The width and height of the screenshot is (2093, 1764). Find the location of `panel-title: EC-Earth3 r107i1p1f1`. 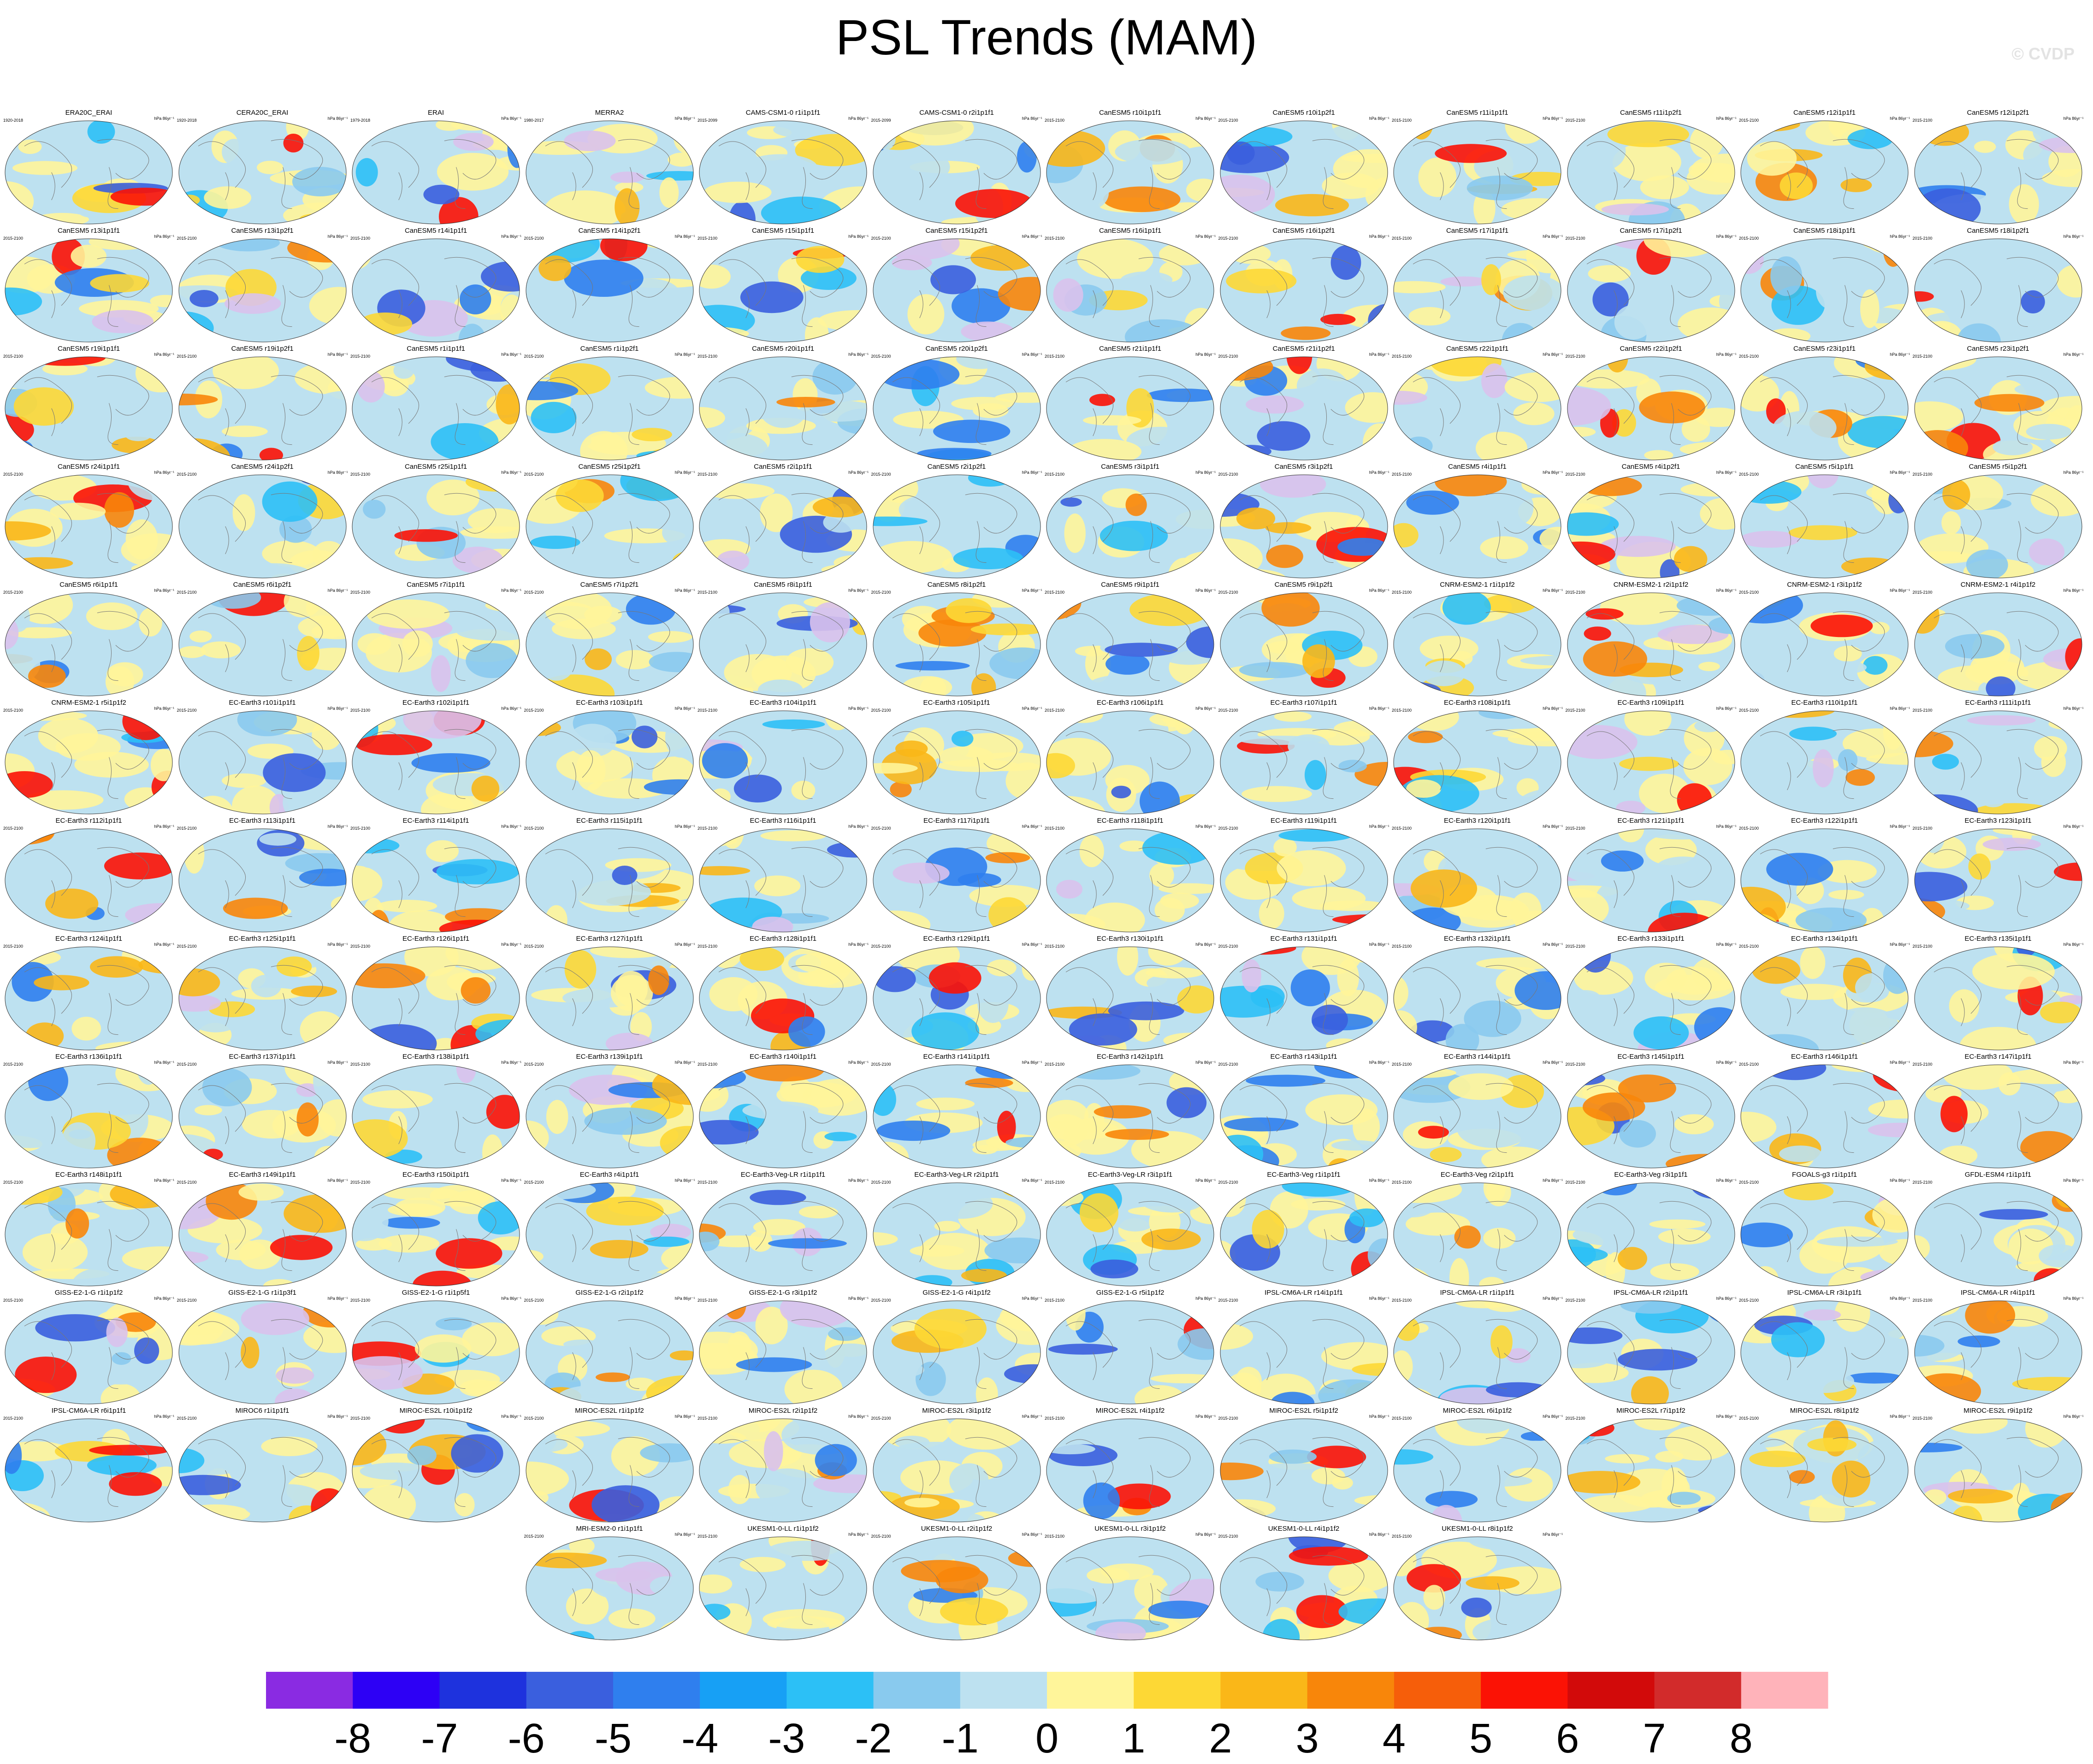

panel-title: EC-Earth3 r107i1p1f1 is located at coordinates (1303, 703).